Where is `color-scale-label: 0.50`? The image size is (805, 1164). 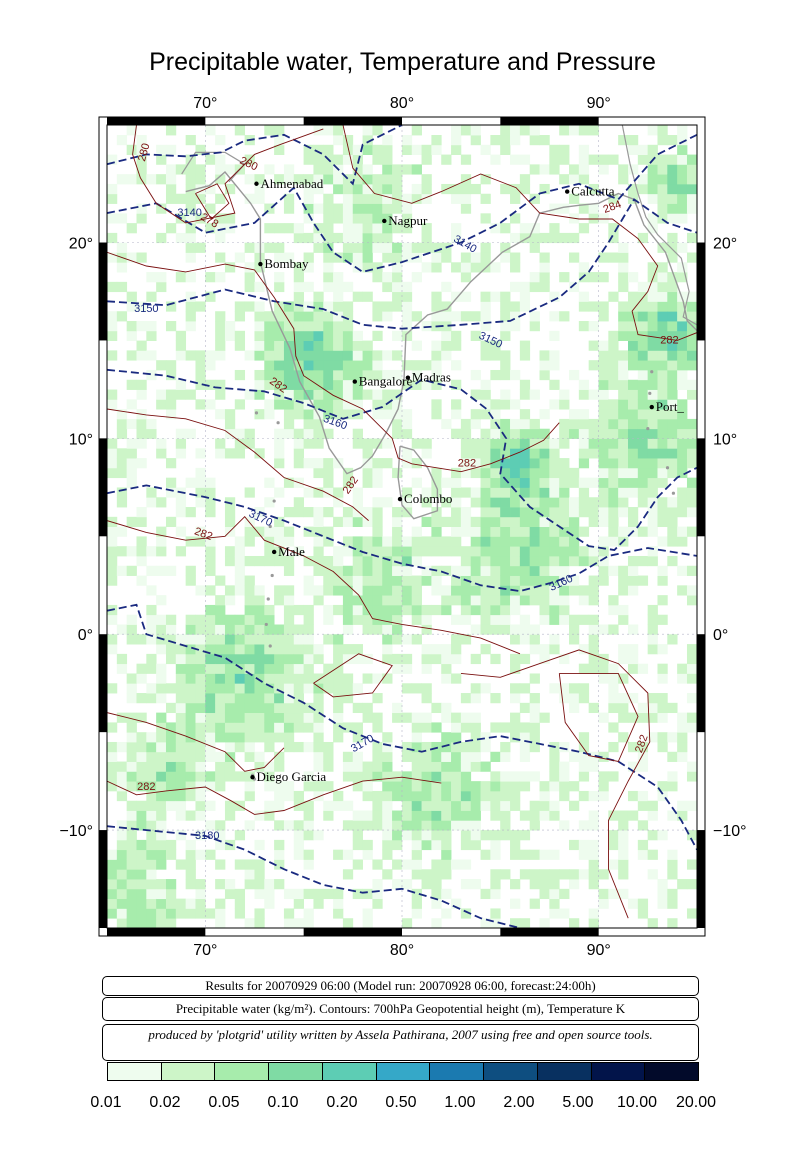
color-scale-label: 0.50 is located at coordinates (401, 1102).